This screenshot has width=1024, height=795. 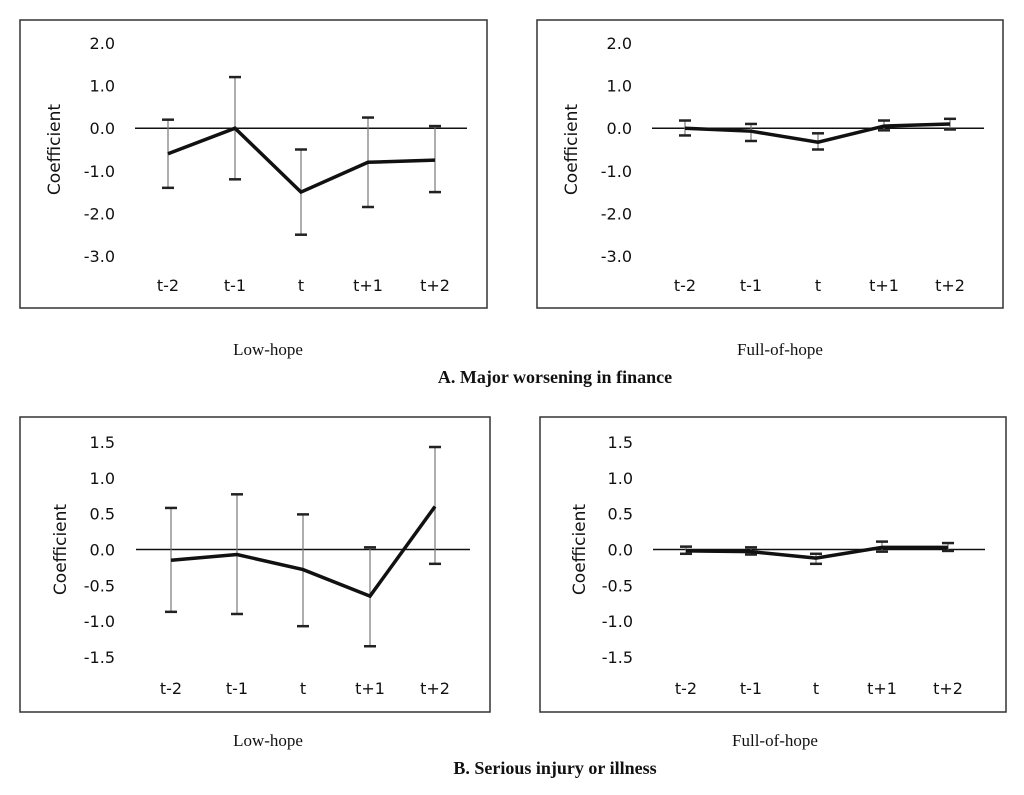 I want to click on group-title: A. Major worsening in finance, so click(x=555, y=377).